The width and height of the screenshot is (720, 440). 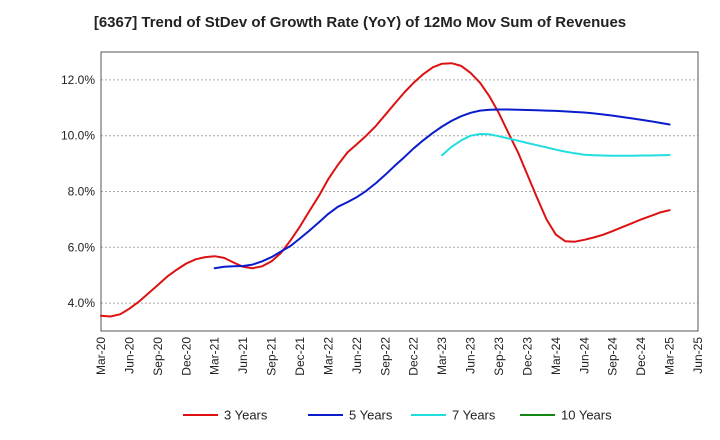 What do you see at coordinates (371, 415) in the screenshot?
I see `legend-label: 5 Years` at bounding box center [371, 415].